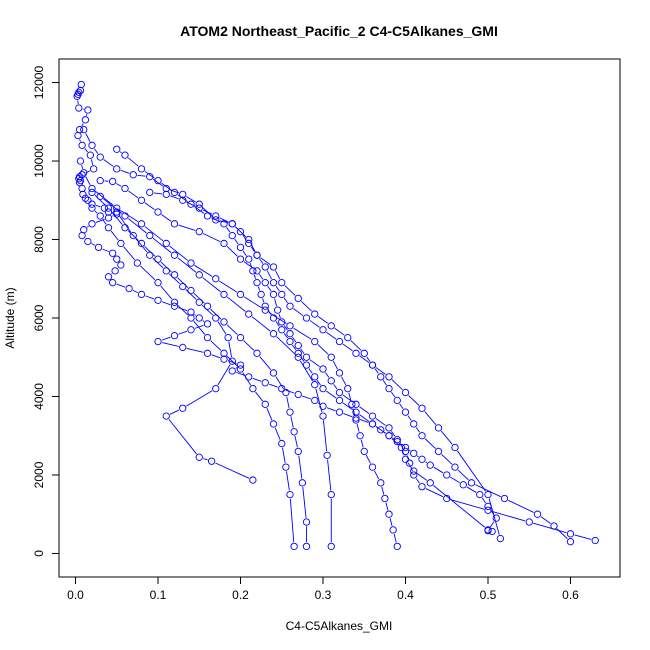  I want to click on y-tick-label: 12000, so click(39, 83).